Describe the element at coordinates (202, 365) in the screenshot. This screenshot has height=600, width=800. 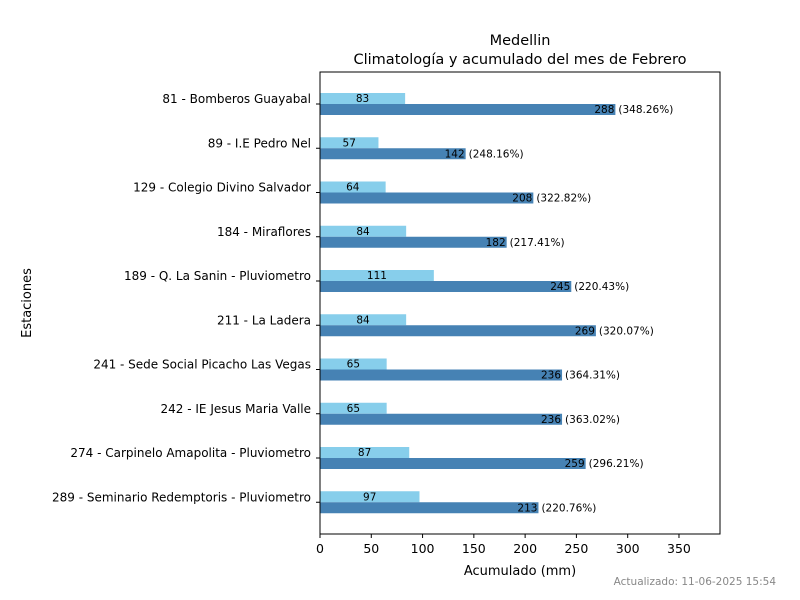
I see `category-label: 241 - Sede Social Picacho Las Vegas` at that location.